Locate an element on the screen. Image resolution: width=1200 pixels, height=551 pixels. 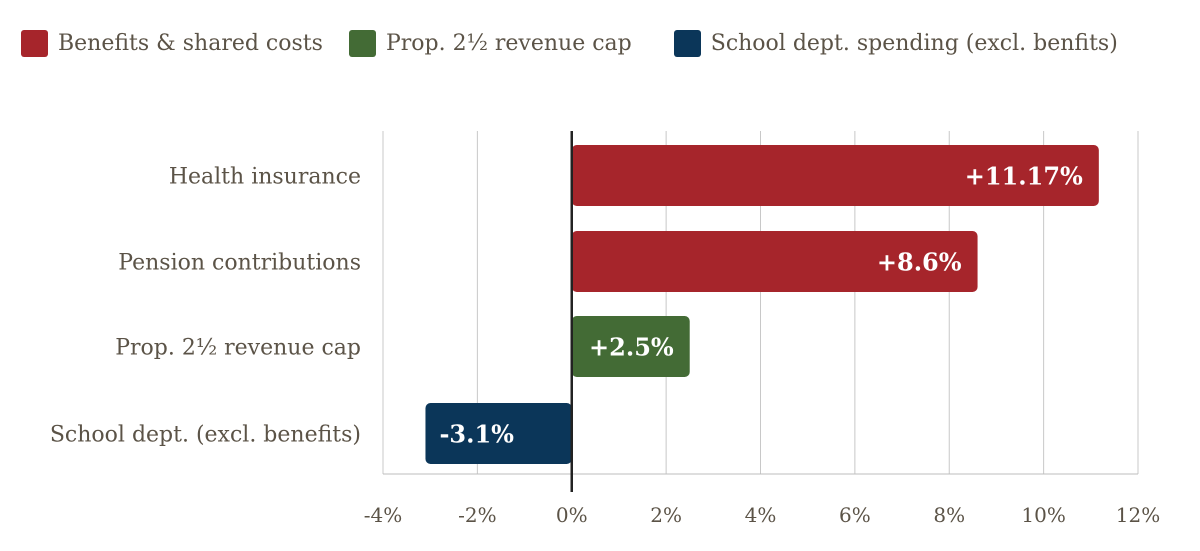
category-label: Prop. 2½ revenue cap is located at coordinates (238, 348).